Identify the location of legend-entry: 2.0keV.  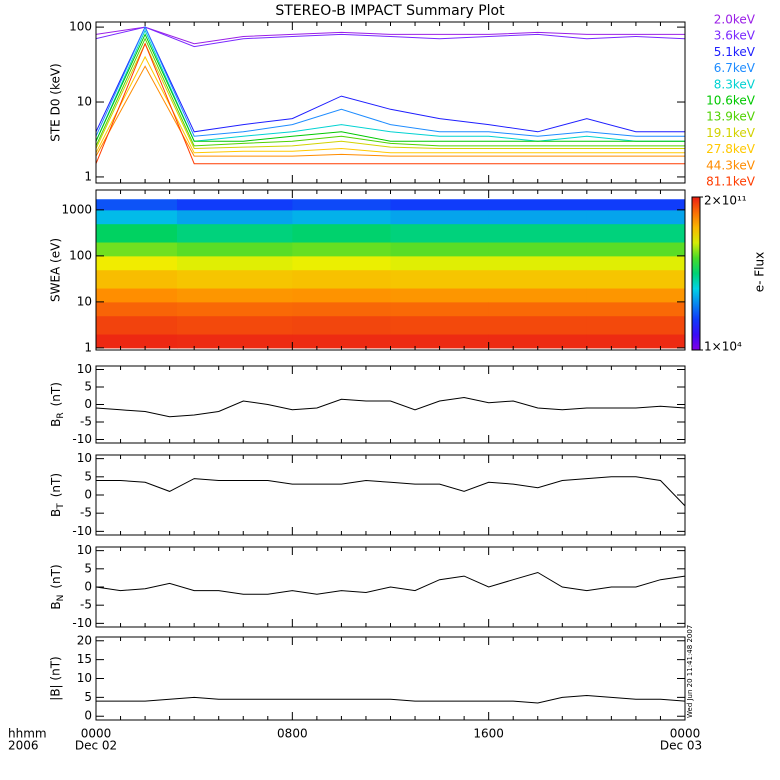
(735, 20).